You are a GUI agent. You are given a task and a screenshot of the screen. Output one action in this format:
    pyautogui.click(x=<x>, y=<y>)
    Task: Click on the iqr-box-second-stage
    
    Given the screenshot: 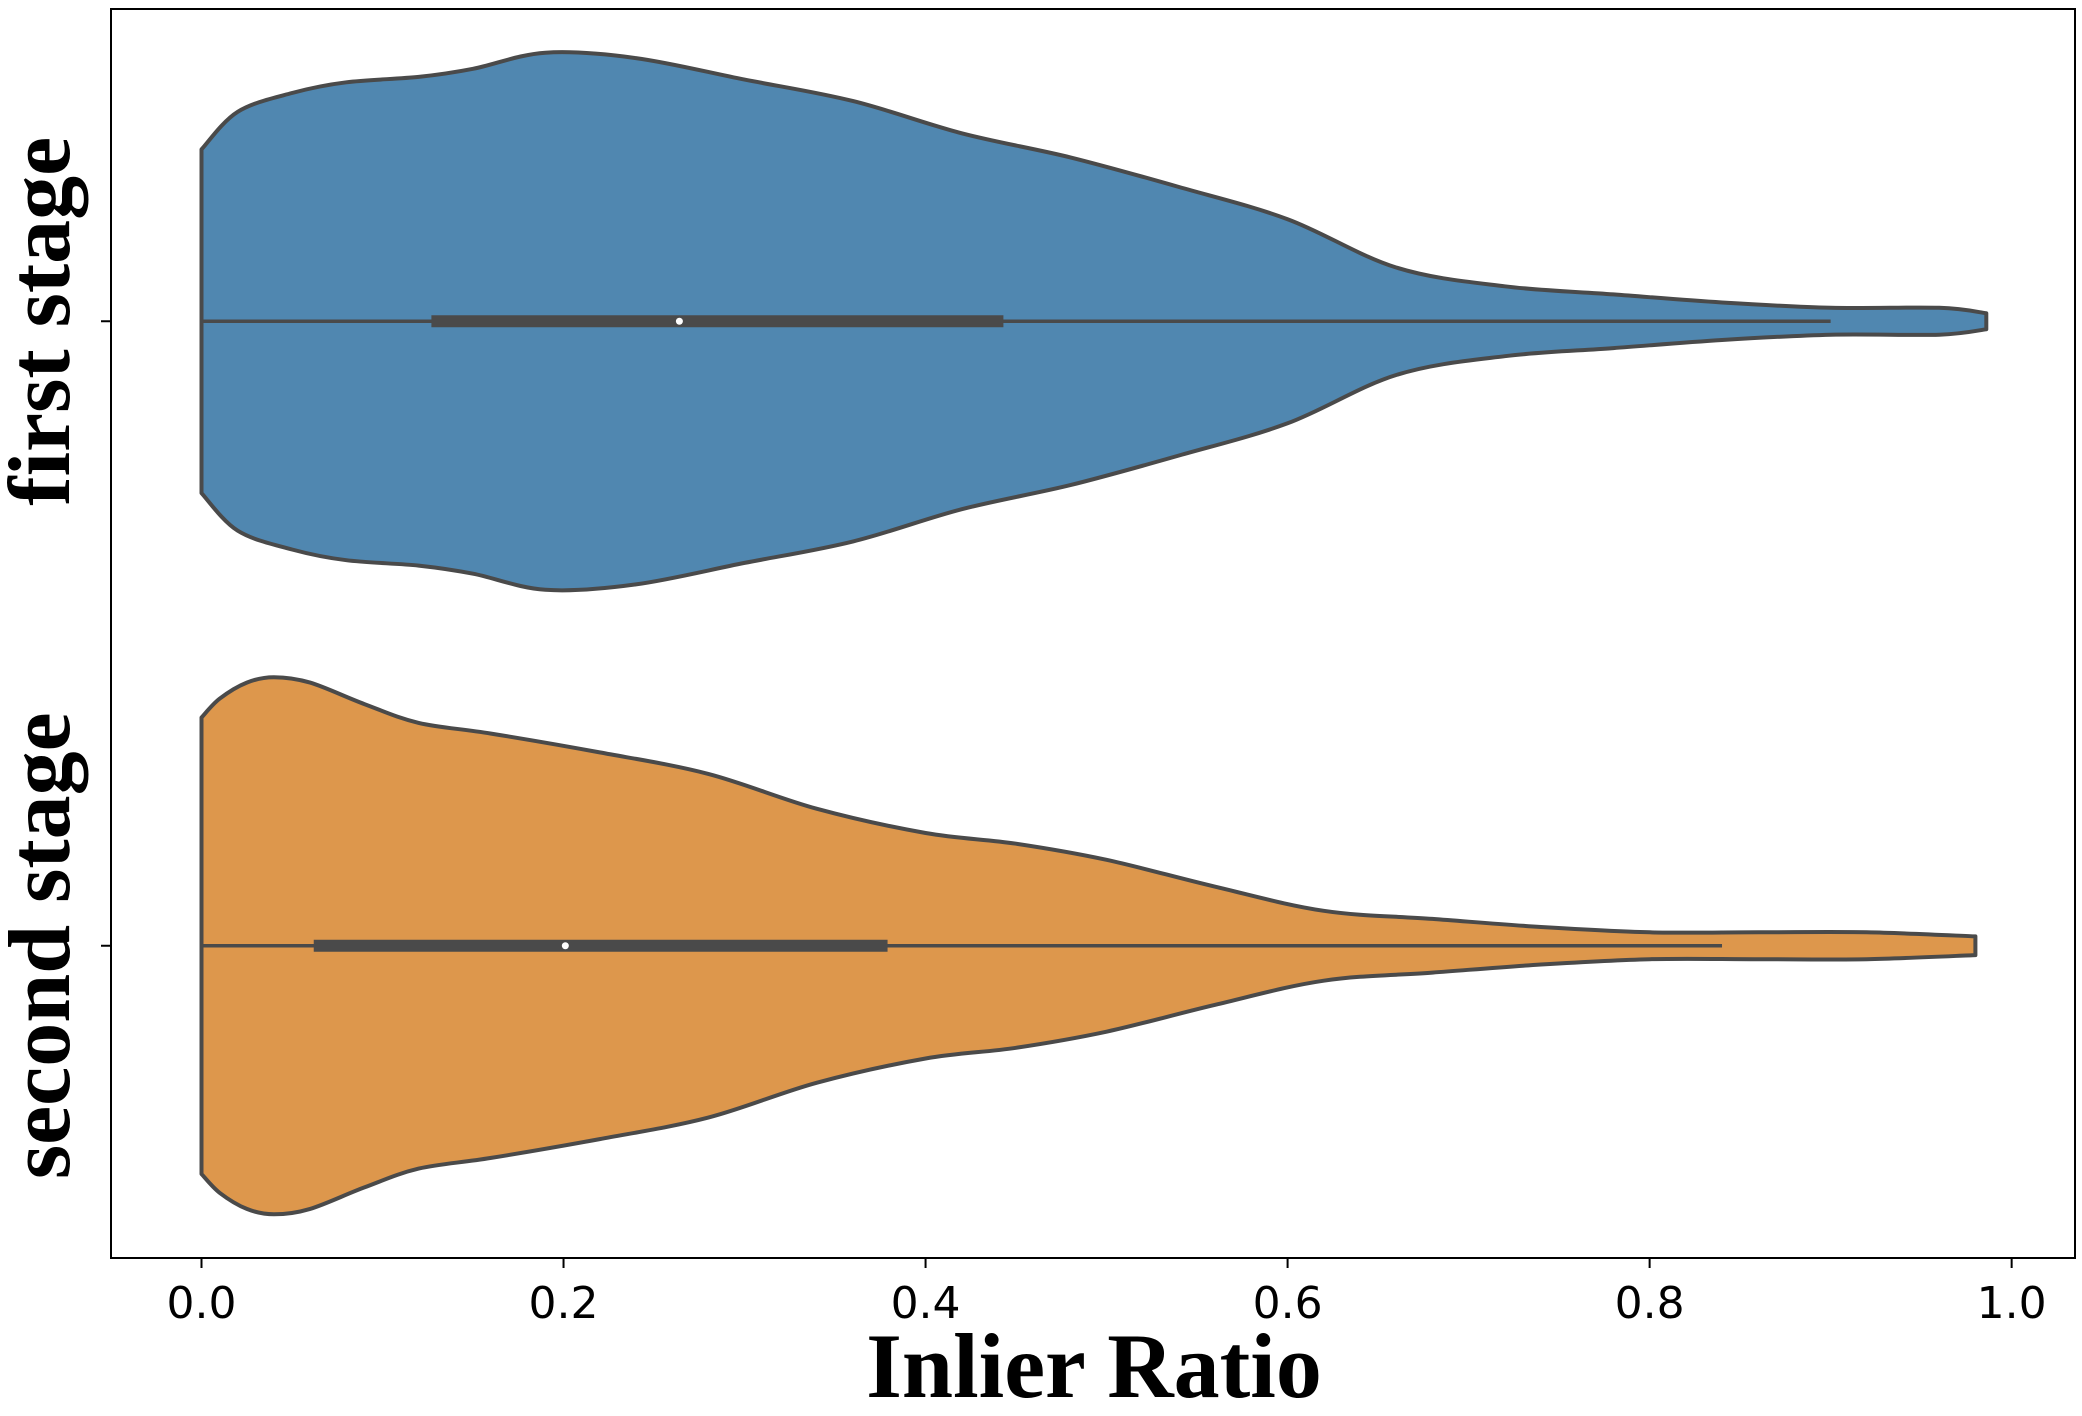 What is the action you would take?
    pyautogui.click(x=600, y=945)
    